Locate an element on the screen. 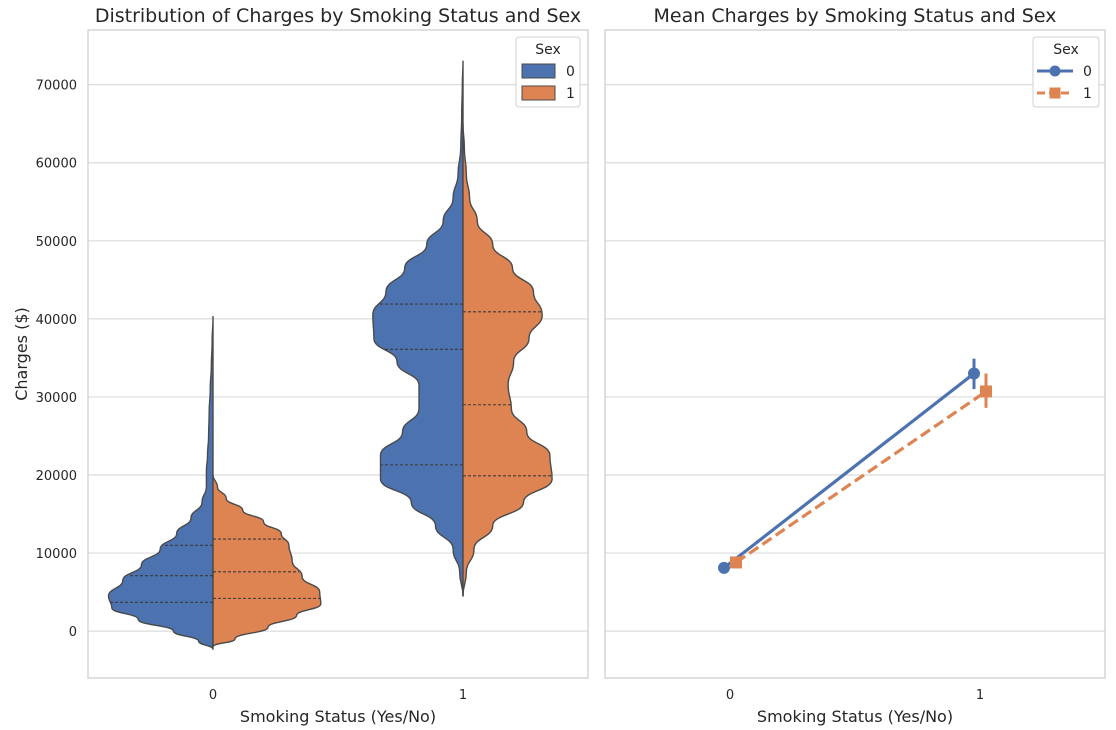 This screenshot has width=1116, height=730. pointplot-series is located at coordinates (855, 466).